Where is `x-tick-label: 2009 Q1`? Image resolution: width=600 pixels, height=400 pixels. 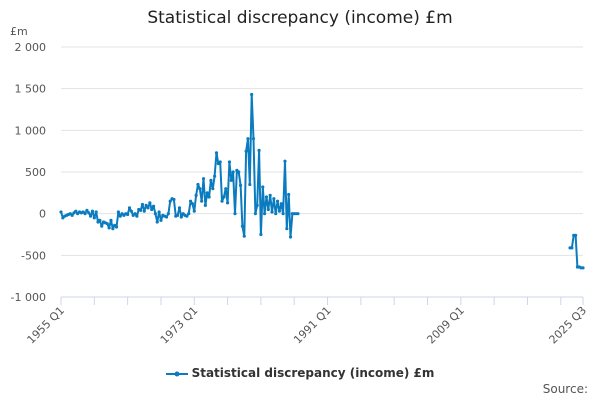 x-tick-label: 2009 Q1 is located at coordinates (445, 325).